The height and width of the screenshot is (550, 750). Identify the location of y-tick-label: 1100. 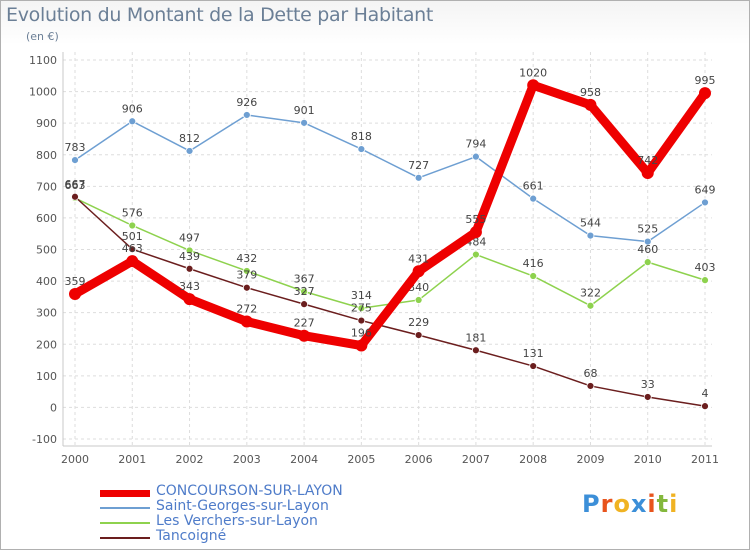
(43, 60).